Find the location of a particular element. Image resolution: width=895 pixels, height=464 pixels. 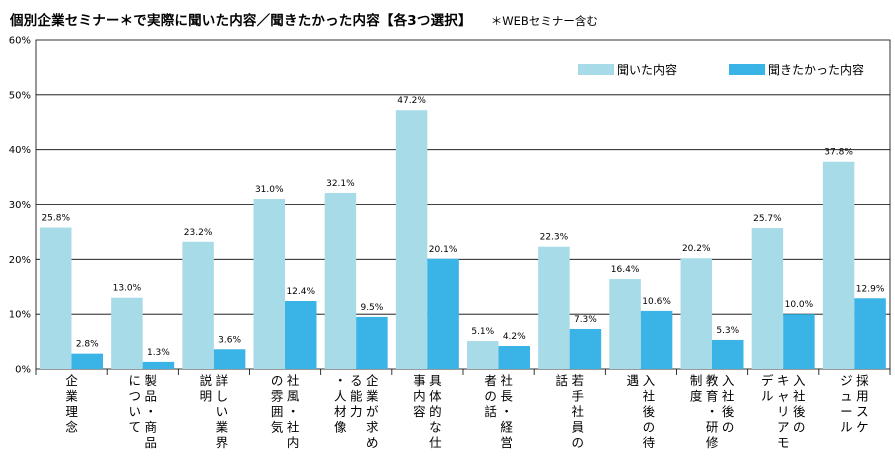

category-char: め is located at coordinates (372, 442).